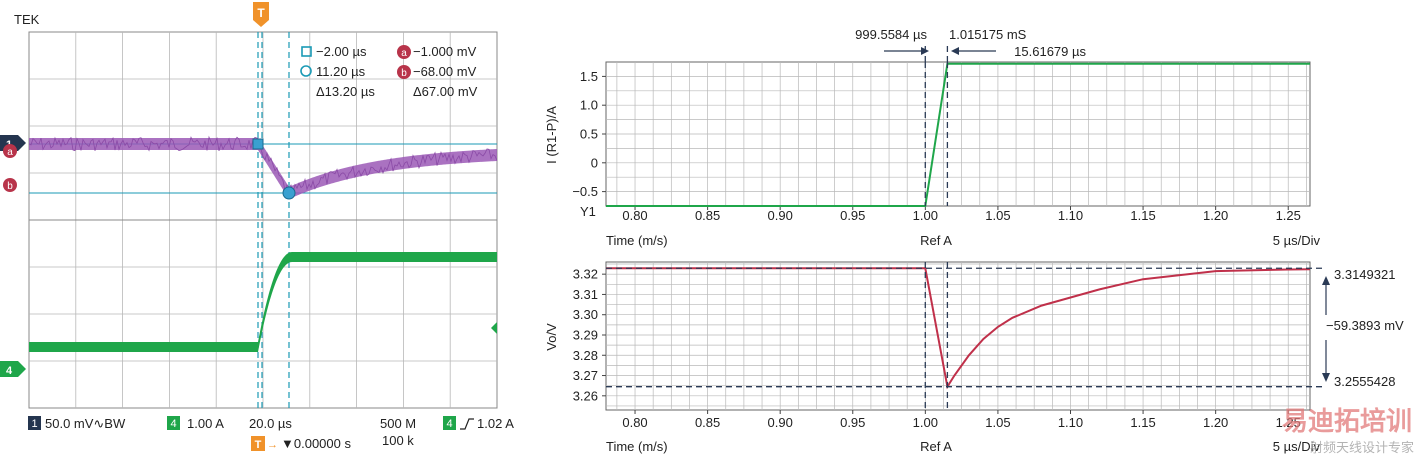 This screenshot has width=1420, height=458. What do you see at coordinates (1347, 421) in the screenshot?
I see `watermark-title: 易迪拓培训` at bounding box center [1347, 421].